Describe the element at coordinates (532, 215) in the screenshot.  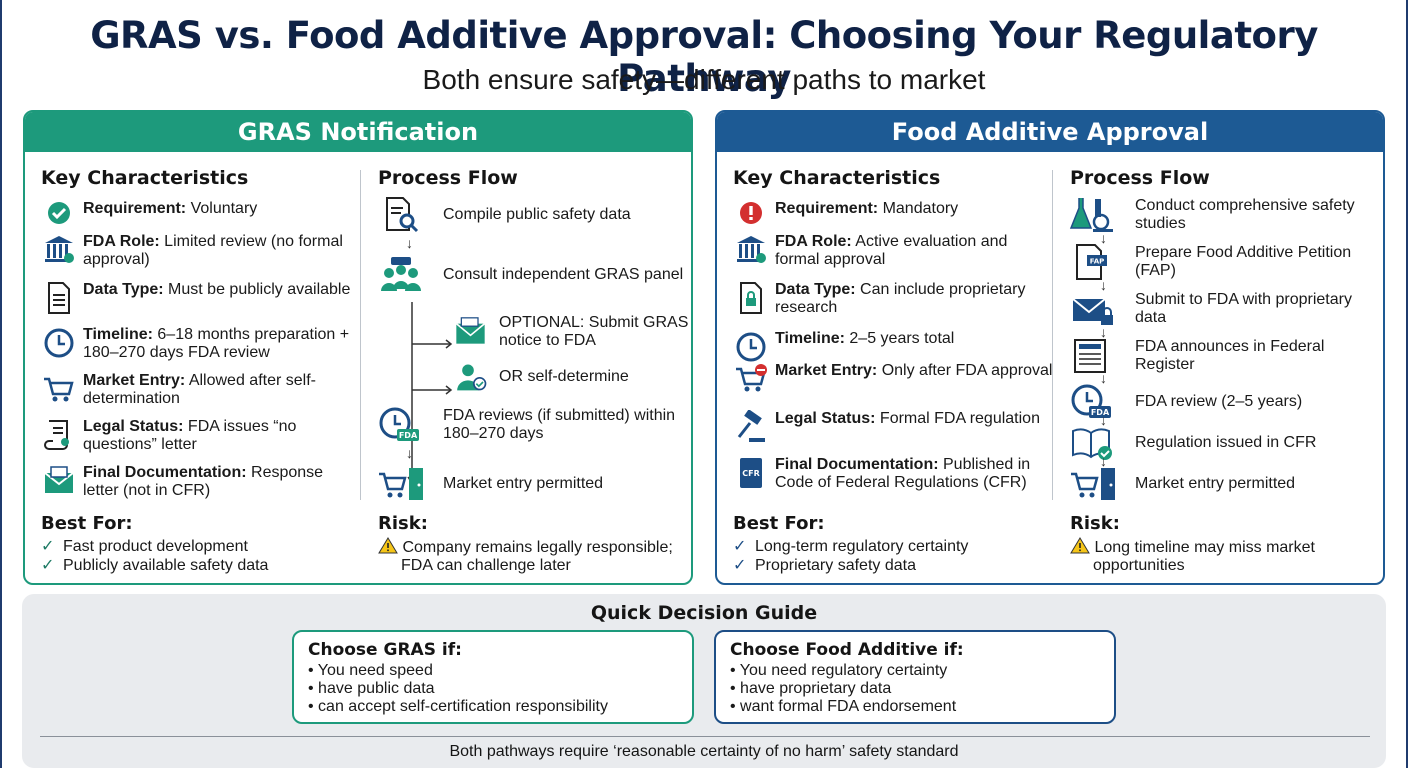
I see `gras-process-step: Compile public safety data` at that location.